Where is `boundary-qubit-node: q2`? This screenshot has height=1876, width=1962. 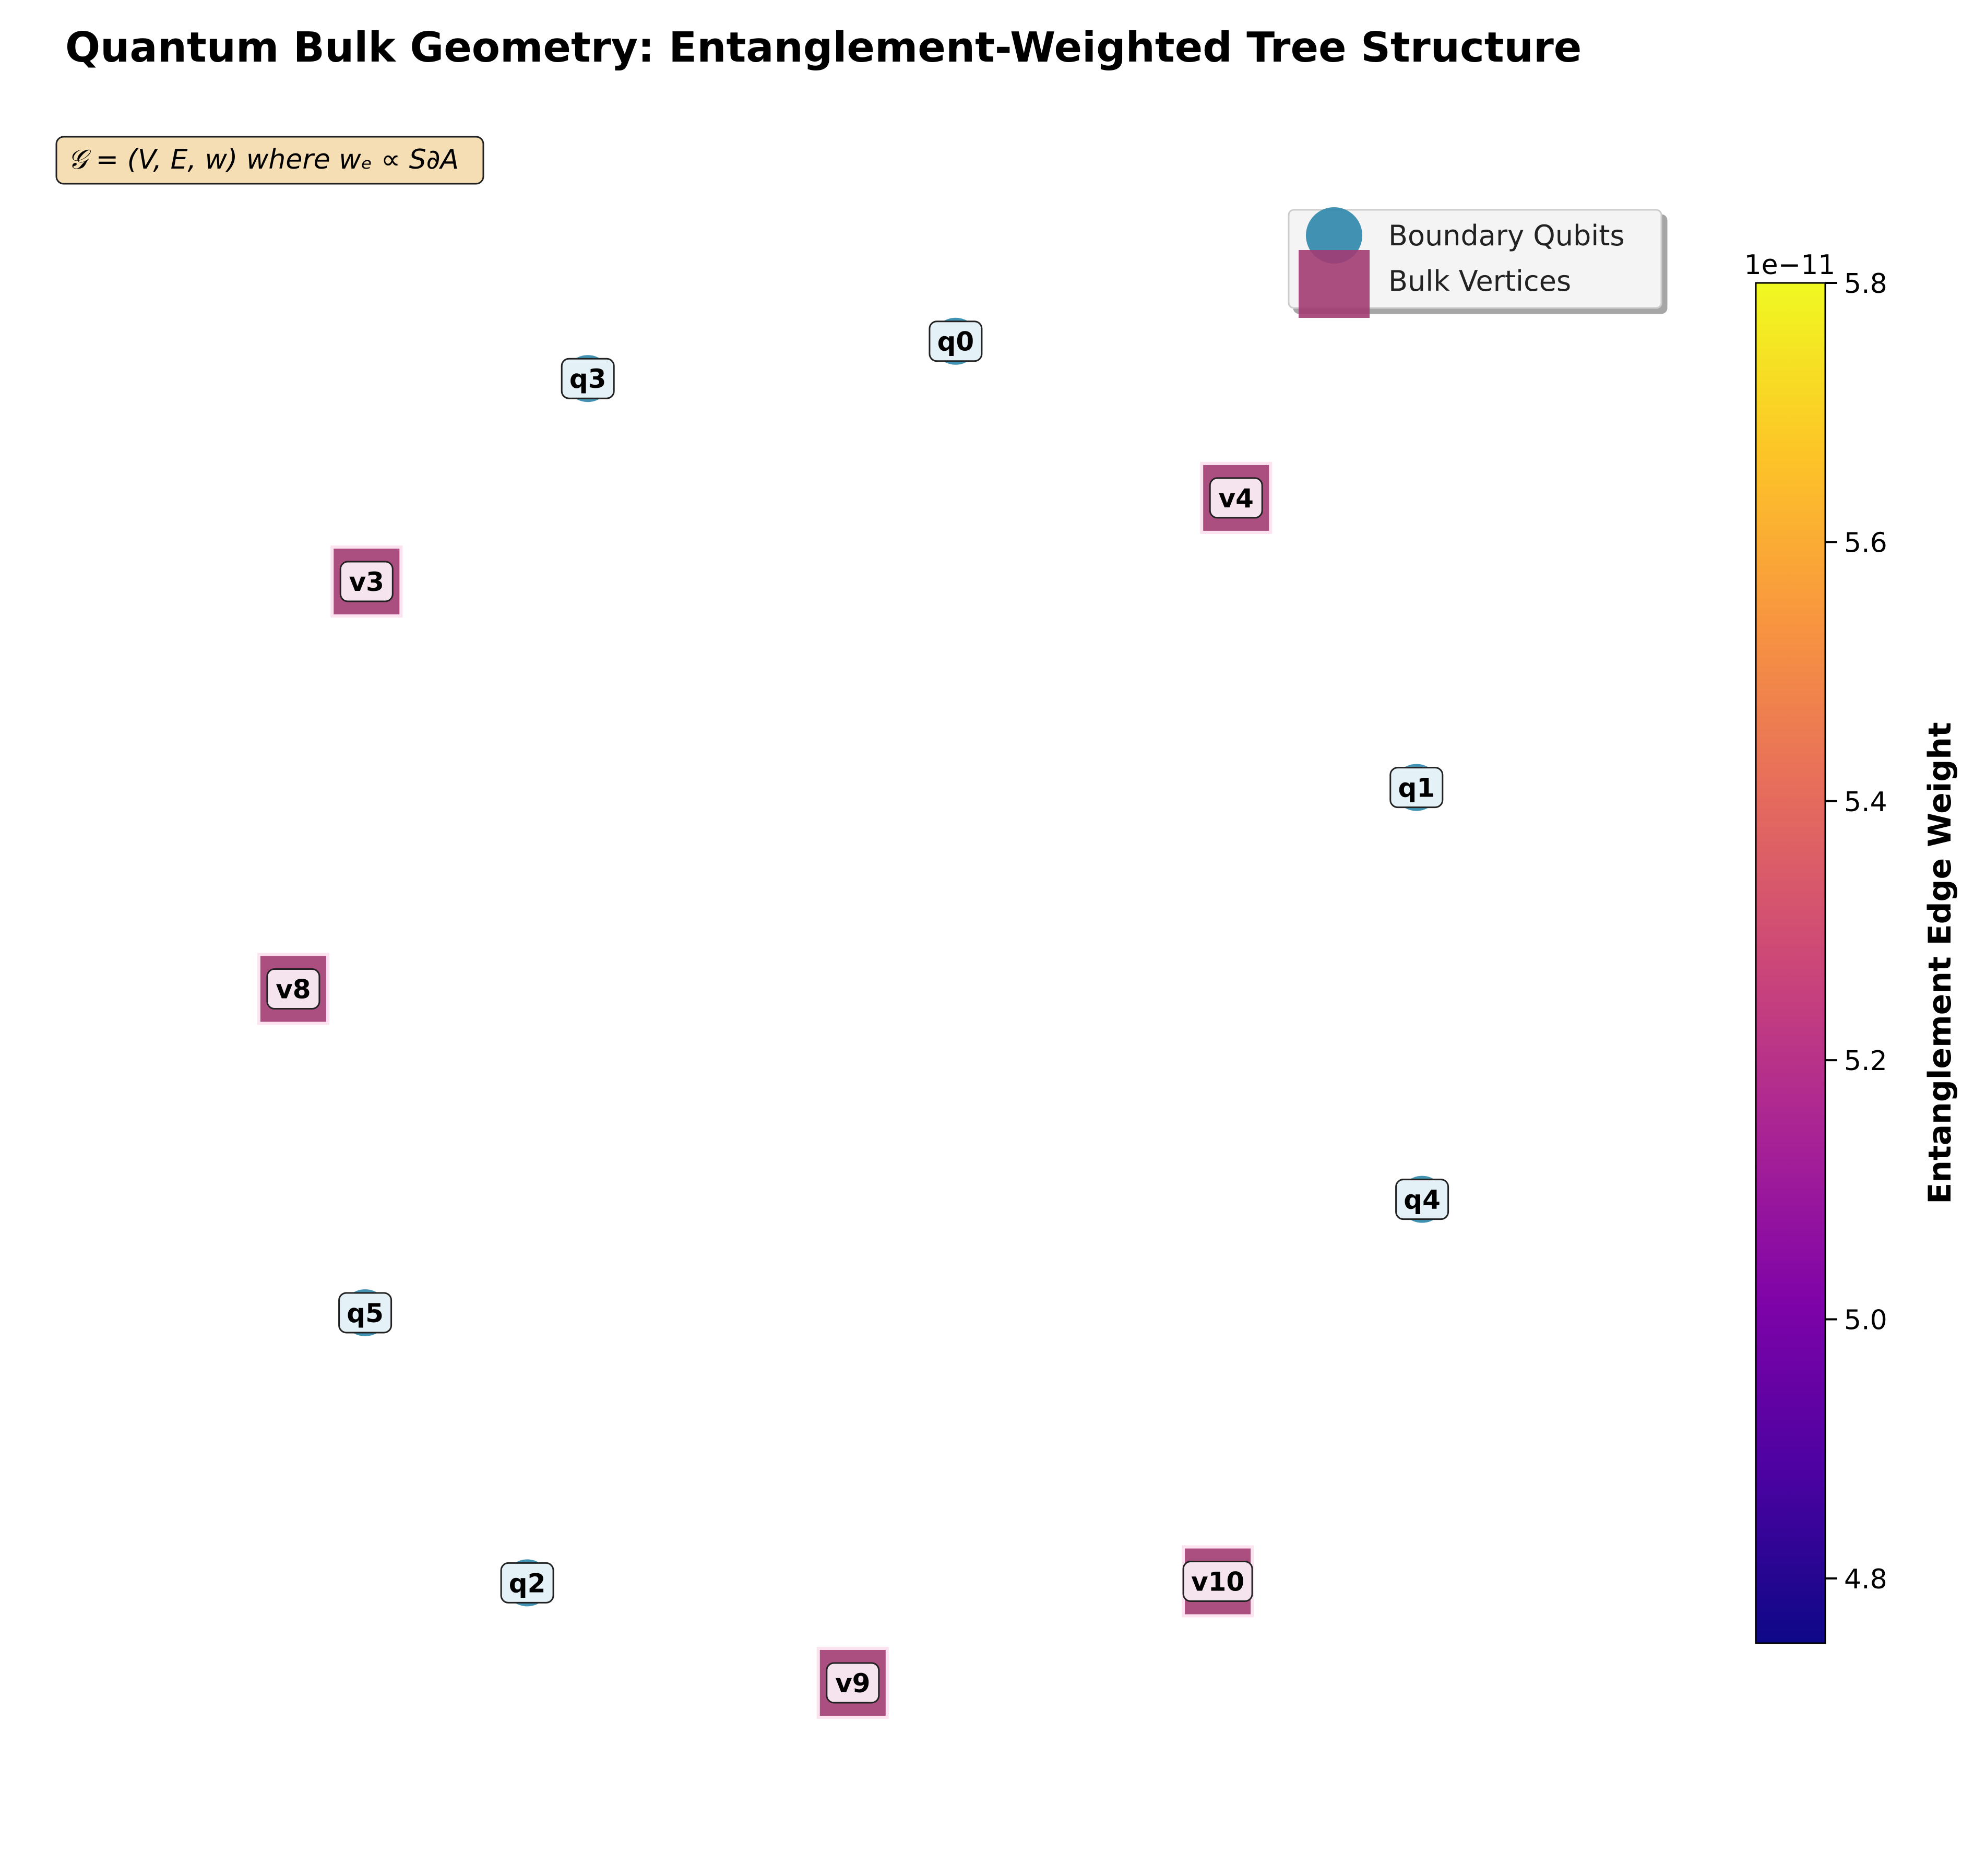 boundary-qubit-node: q2 is located at coordinates (527, 1583).